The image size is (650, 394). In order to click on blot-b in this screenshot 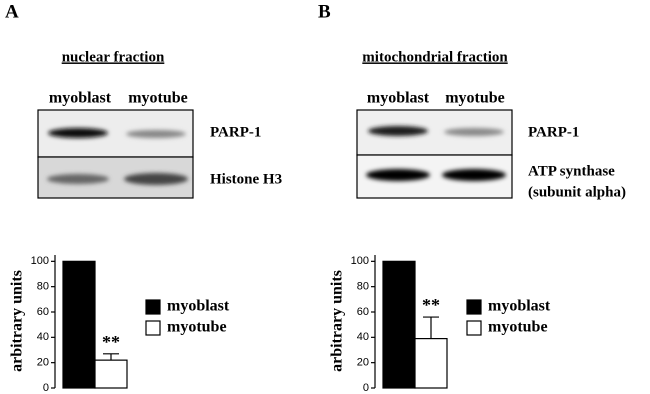, I will do `click(434, 154)`.